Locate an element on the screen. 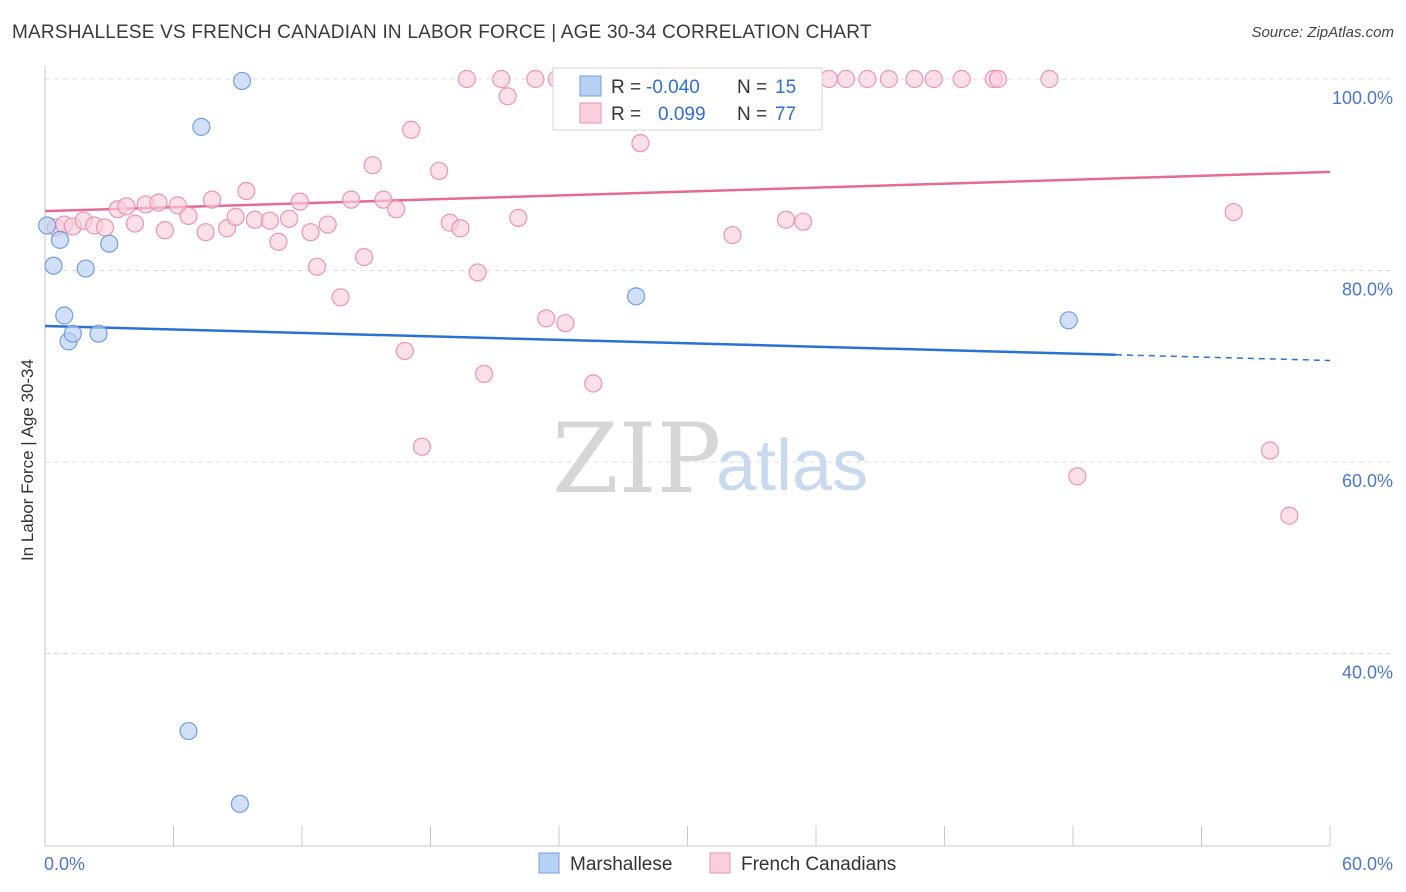 This screenshot has width=1406, height=892. correlation-legend: R = -0.040 N = 15 R = 0.099 N = 77 is located at coordinates (687, 99).